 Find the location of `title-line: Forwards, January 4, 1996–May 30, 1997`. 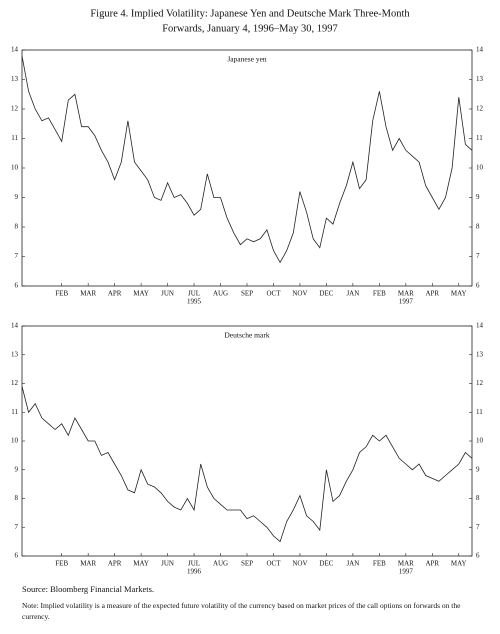

title-line: Forwards, January 4, 1996–May 30, 1997 is located at coordinates (250, 28).